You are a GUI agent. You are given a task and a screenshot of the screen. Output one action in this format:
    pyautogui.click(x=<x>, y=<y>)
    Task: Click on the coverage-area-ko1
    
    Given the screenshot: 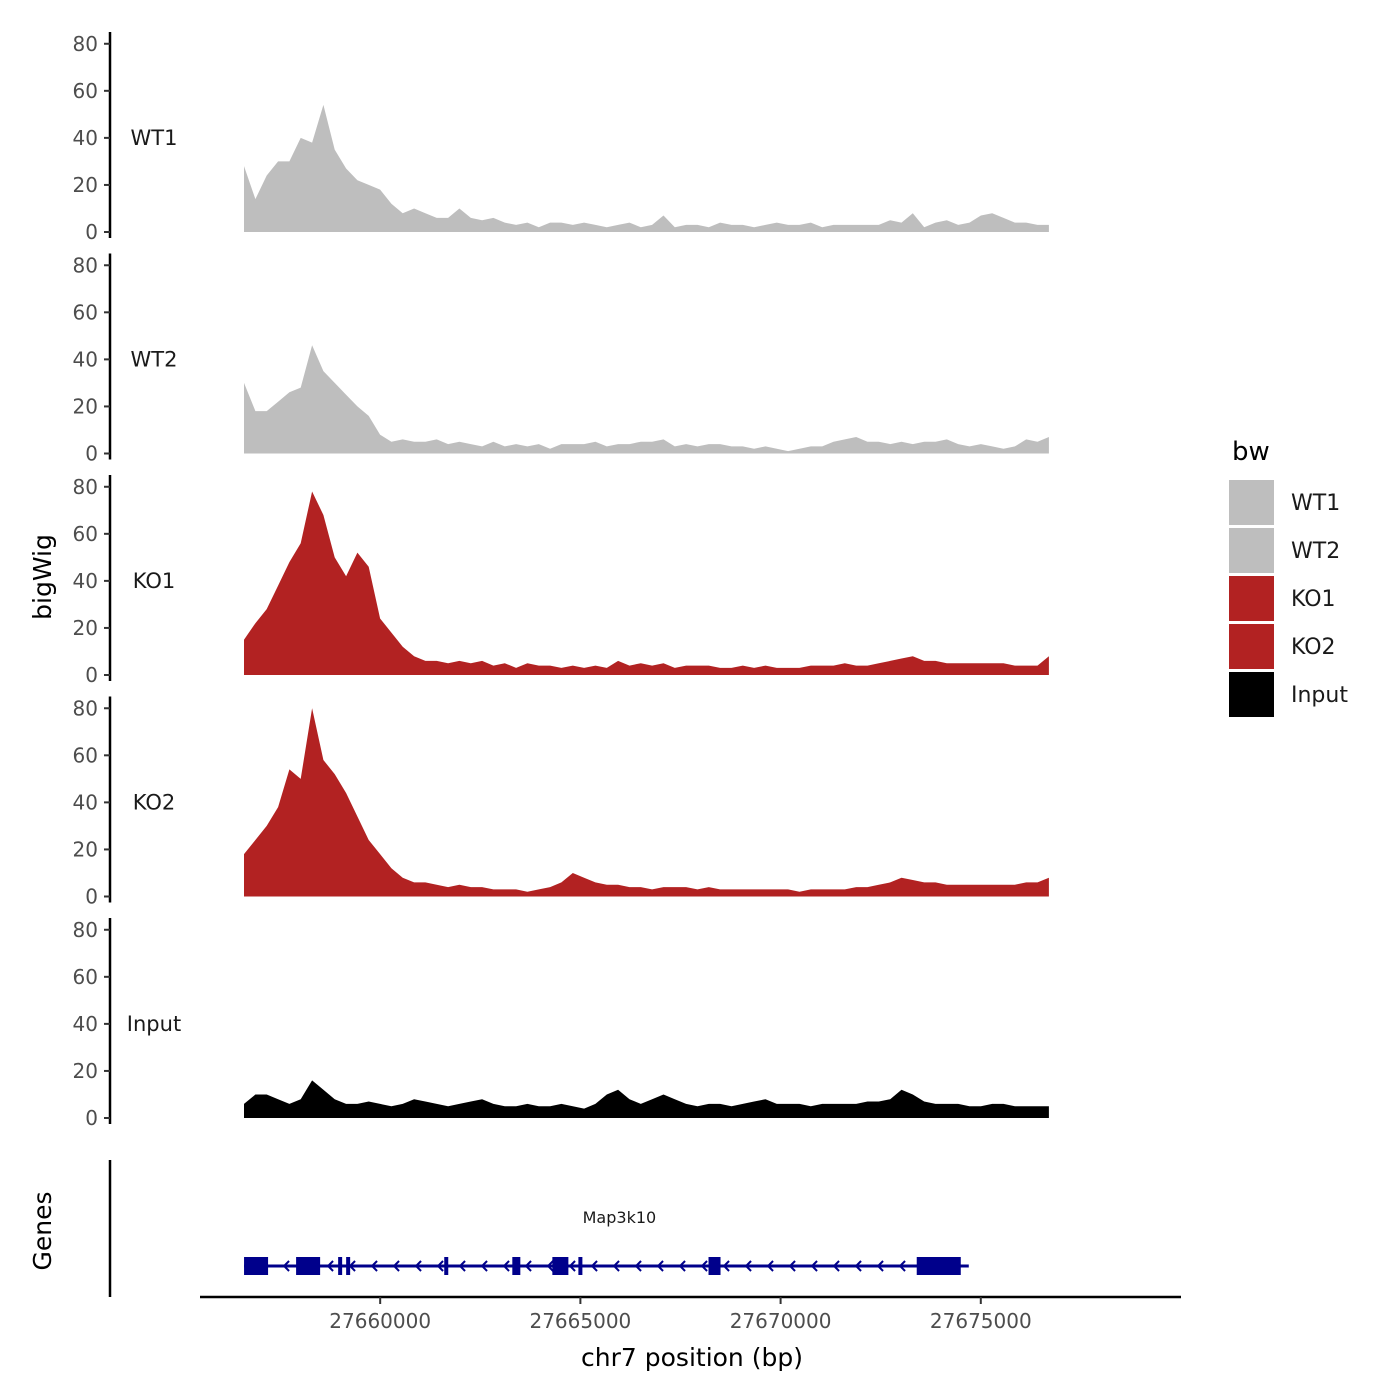 What is the action you would take?
    pyautogui.click(x=646, y=583)
    